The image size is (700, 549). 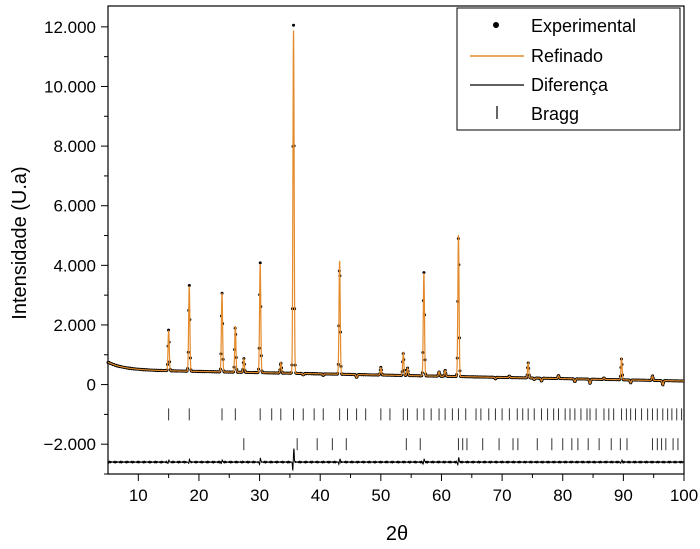 I want to click on x-tick-label: 70, so click(x=502, y=495).